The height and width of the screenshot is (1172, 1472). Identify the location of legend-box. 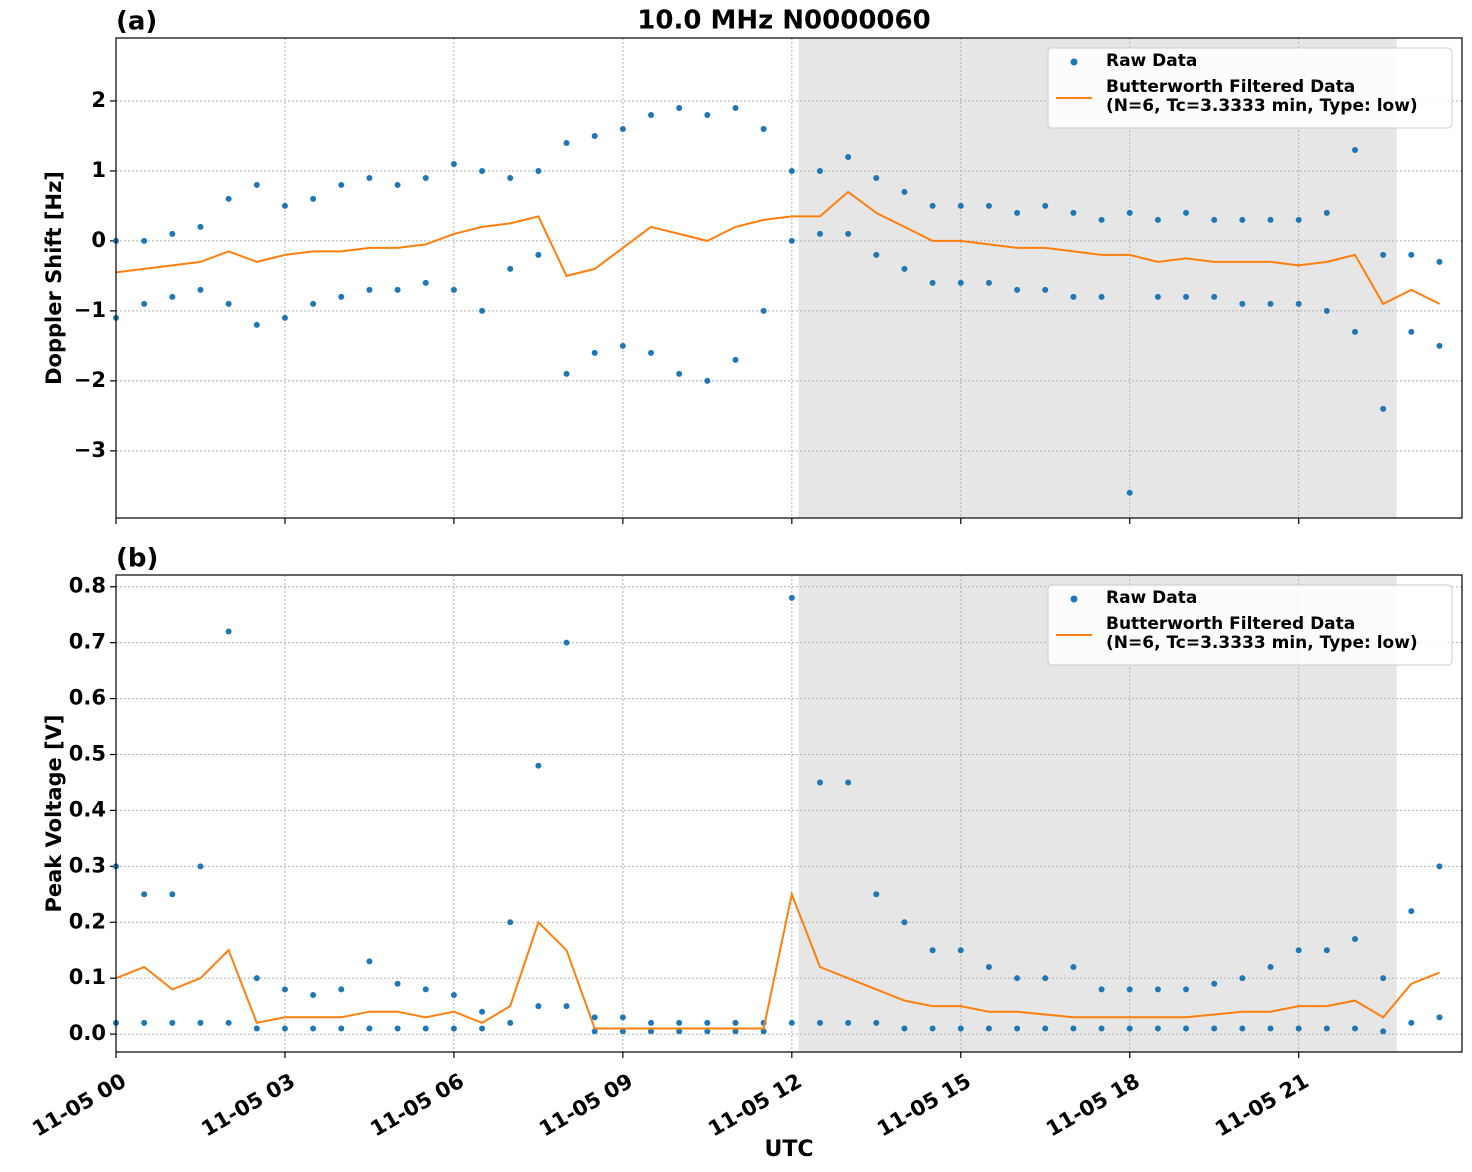
(1250, 625).